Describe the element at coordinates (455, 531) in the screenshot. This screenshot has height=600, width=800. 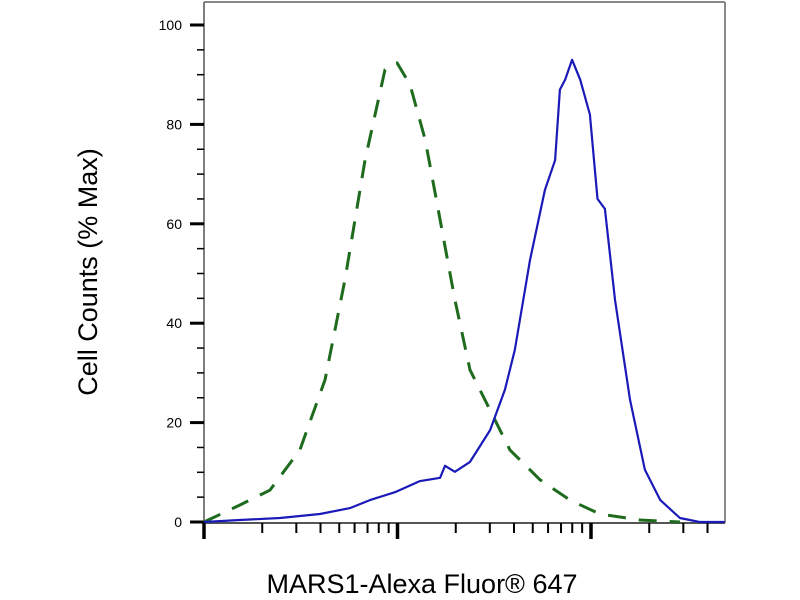
I see `x-axis` at that location.